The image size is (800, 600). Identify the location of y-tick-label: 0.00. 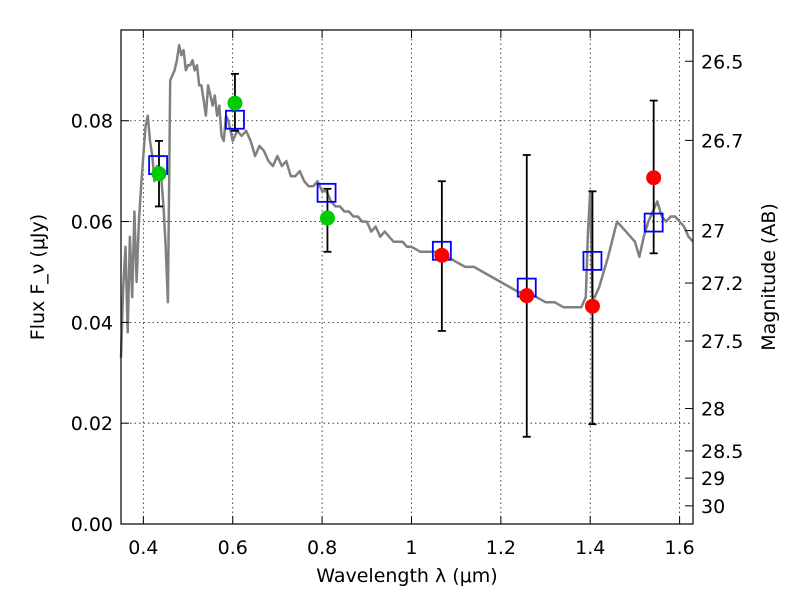
(92, 525).